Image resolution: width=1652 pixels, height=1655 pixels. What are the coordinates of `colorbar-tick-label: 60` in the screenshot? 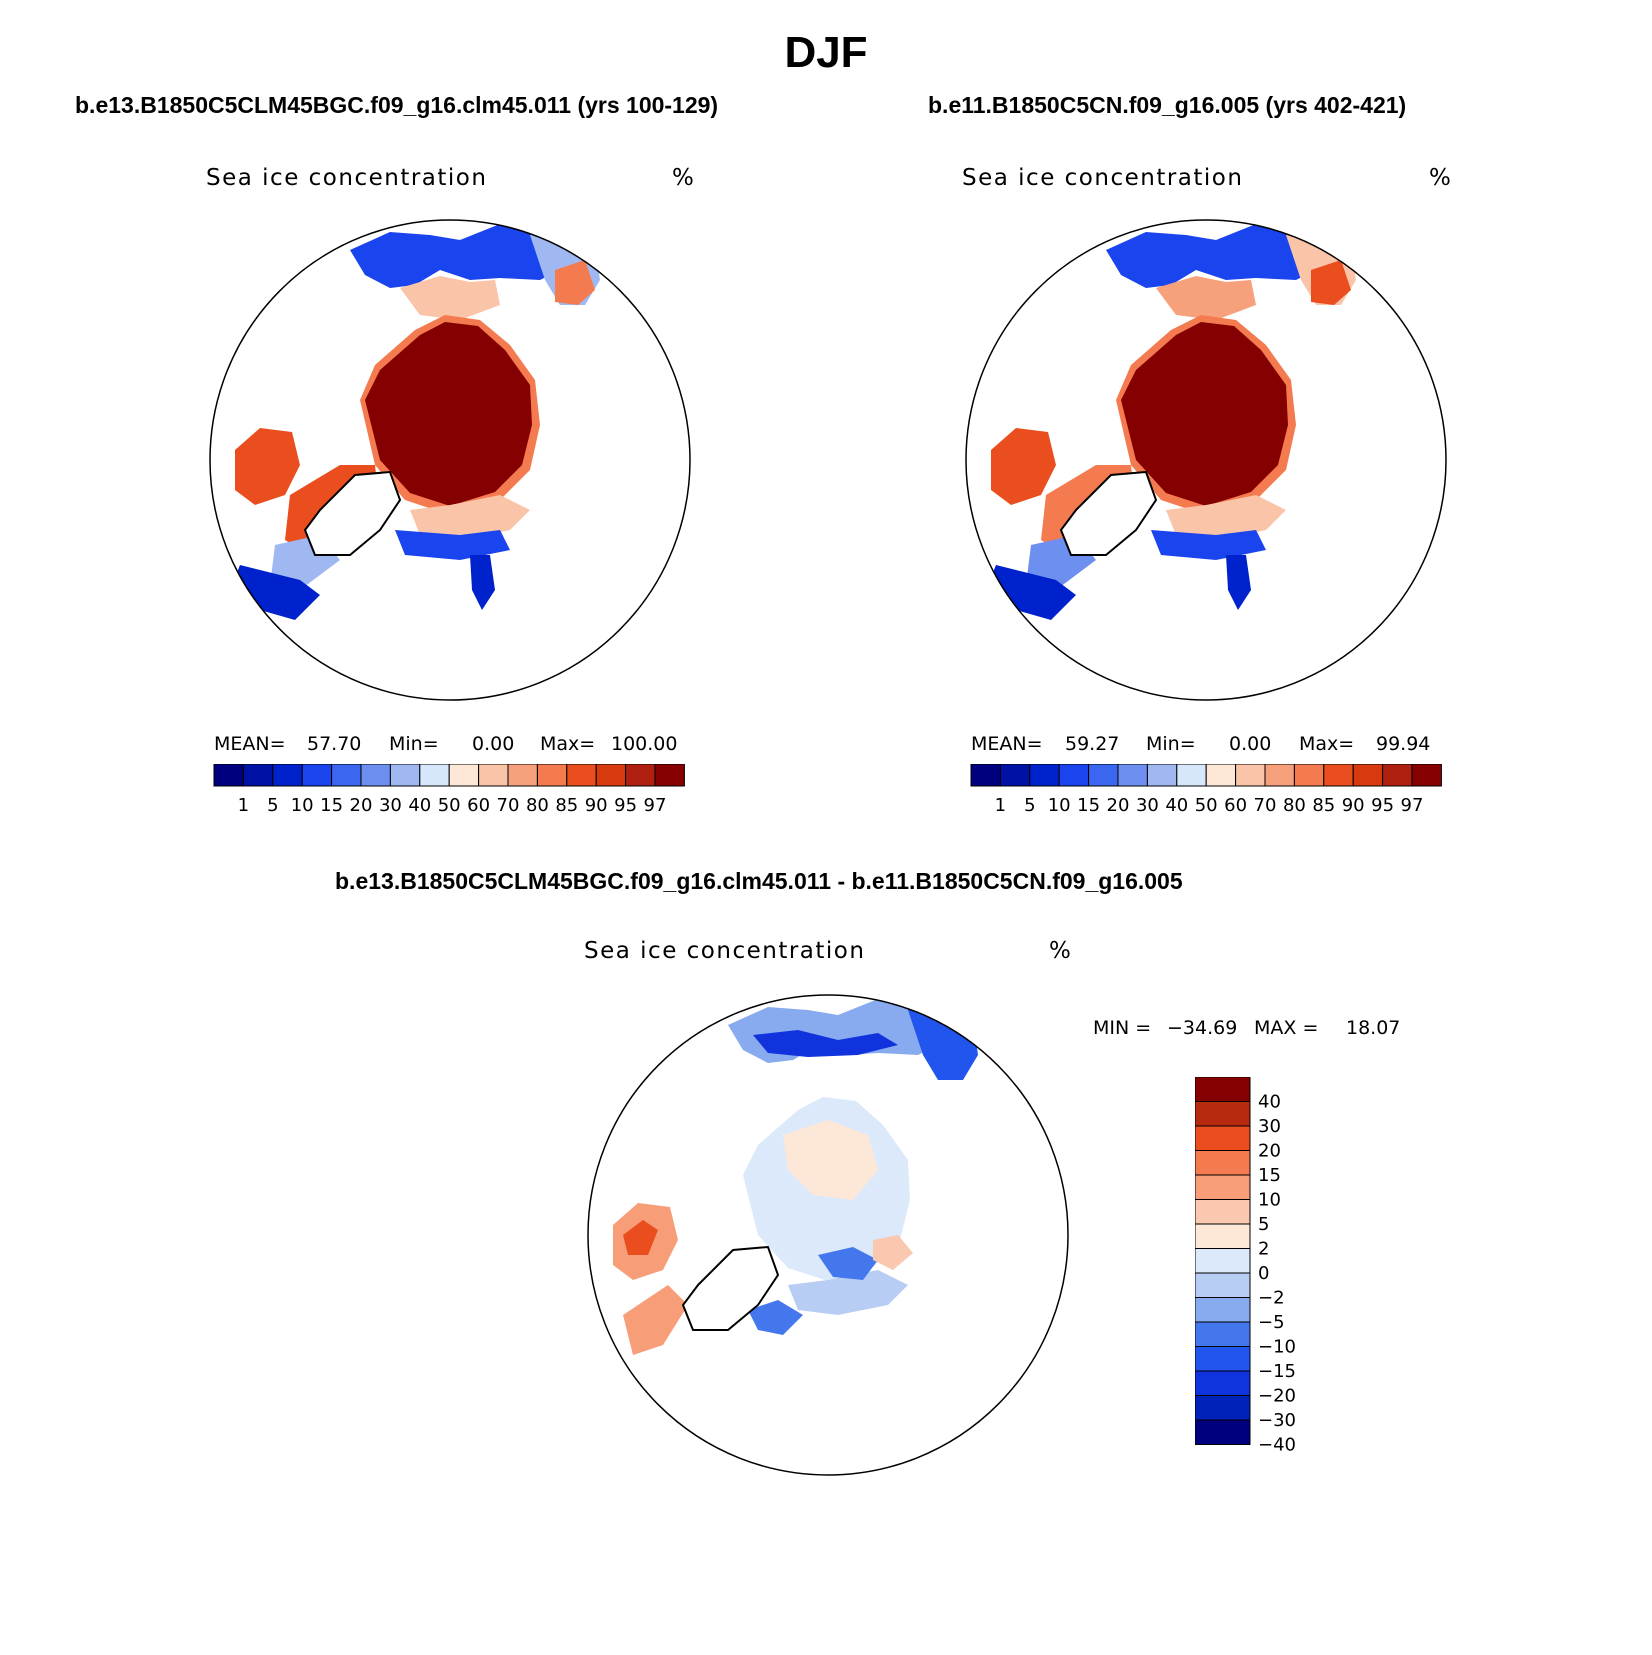 It's located at (1235, 805).